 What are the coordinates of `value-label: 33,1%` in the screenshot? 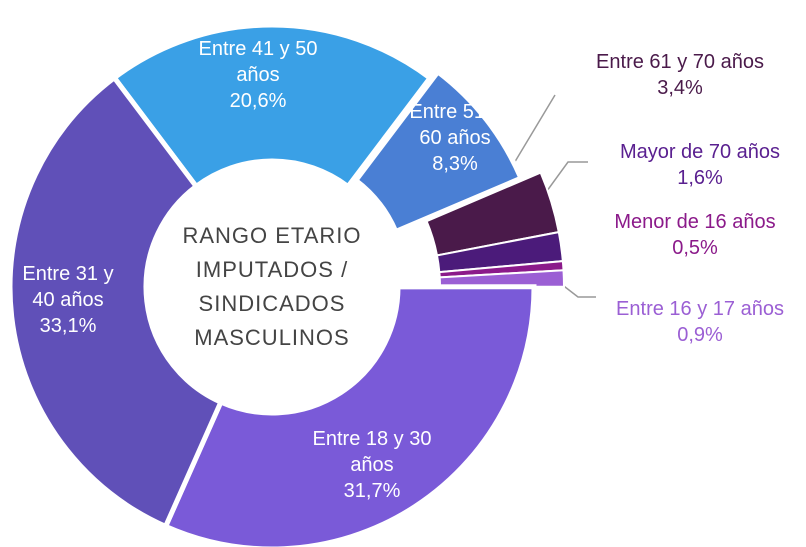 It's located at (68, 326).